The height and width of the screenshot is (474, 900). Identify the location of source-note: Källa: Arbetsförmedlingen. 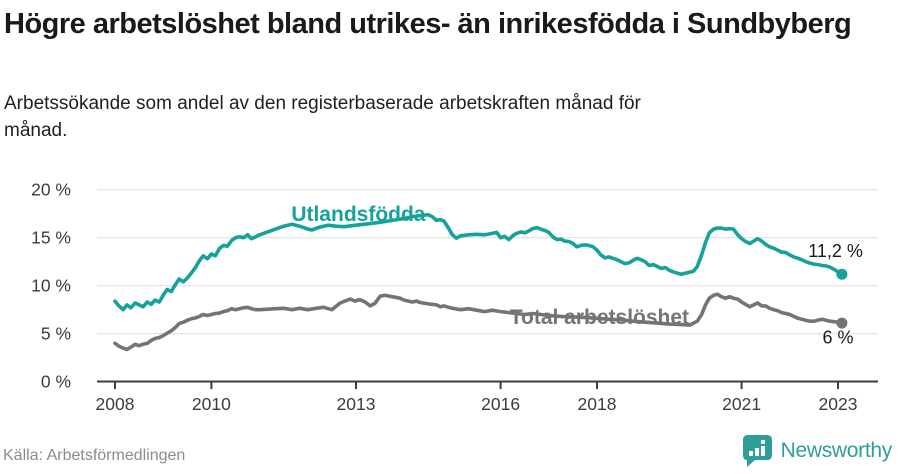
(94, 455).